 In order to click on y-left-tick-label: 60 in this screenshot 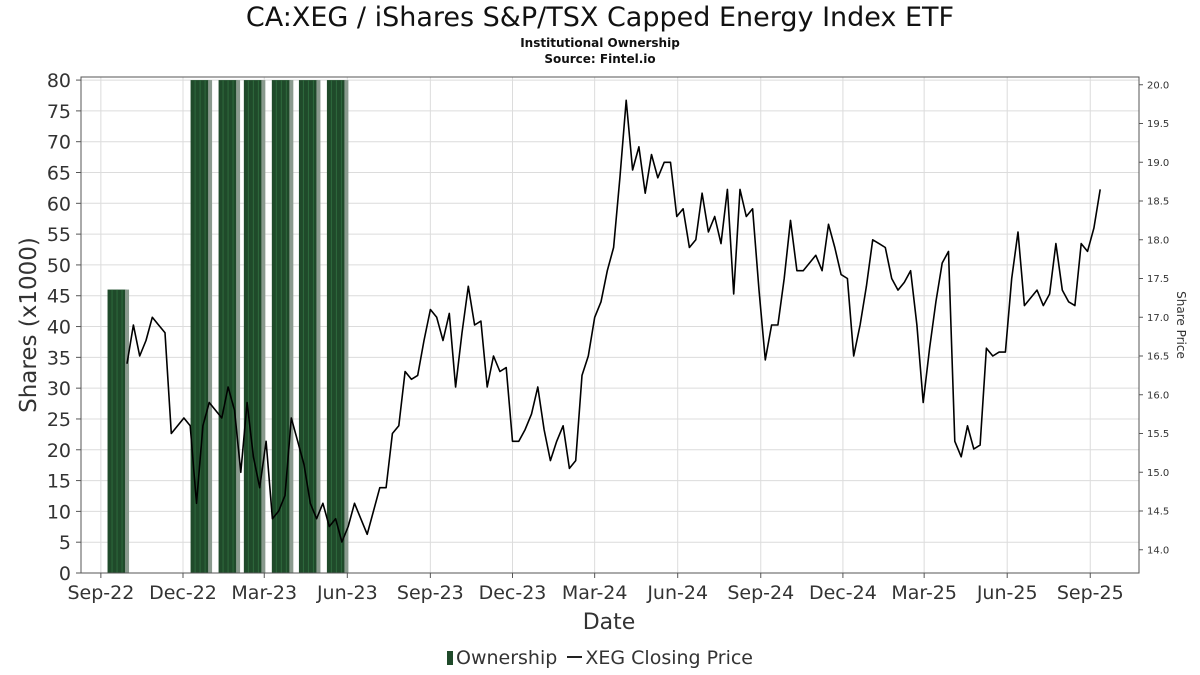, I will do `click(59, 204)`.